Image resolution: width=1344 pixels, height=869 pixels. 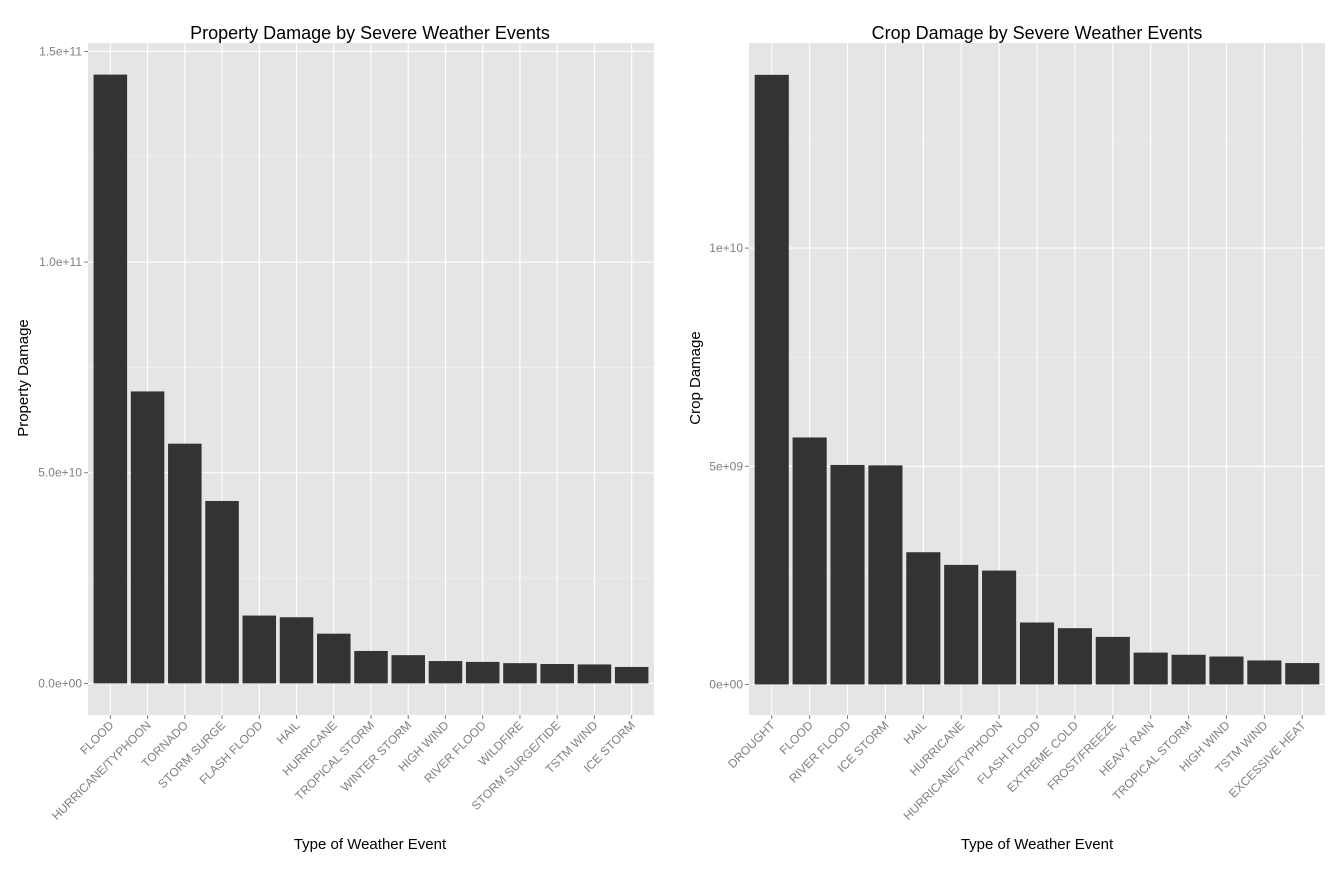 What do you see at coordinates (1074, 656) in the screenshot?
I see `bar-extreme-cold` at bounding box center [1074, 656].